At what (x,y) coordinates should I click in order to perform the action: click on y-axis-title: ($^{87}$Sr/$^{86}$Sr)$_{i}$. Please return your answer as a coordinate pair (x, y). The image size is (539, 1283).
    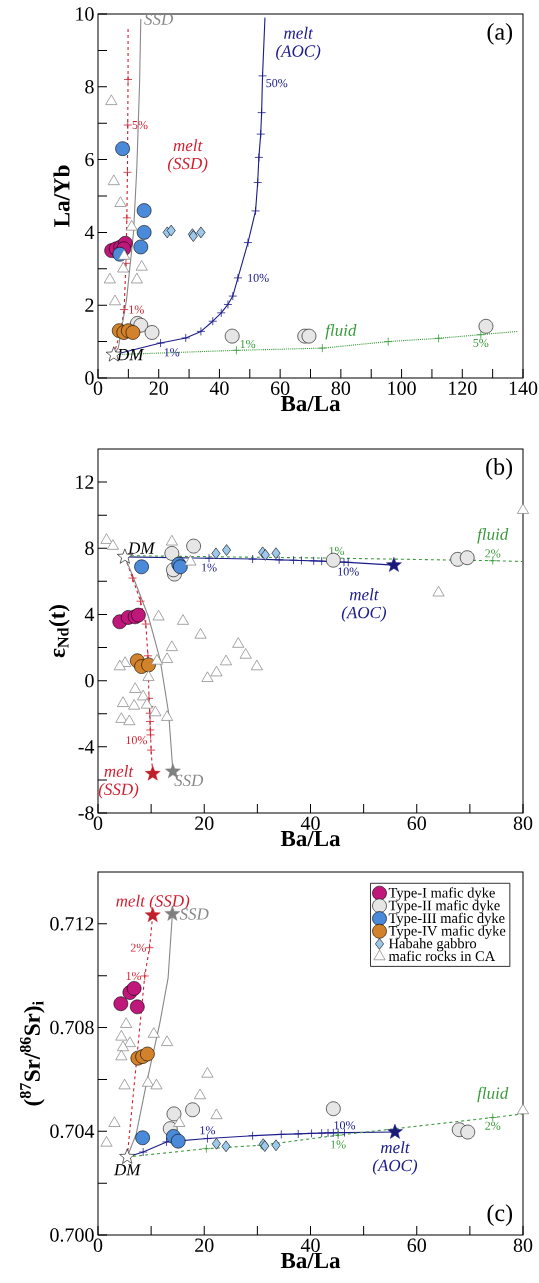
    Looking at the image, I should click on (32, 1053).